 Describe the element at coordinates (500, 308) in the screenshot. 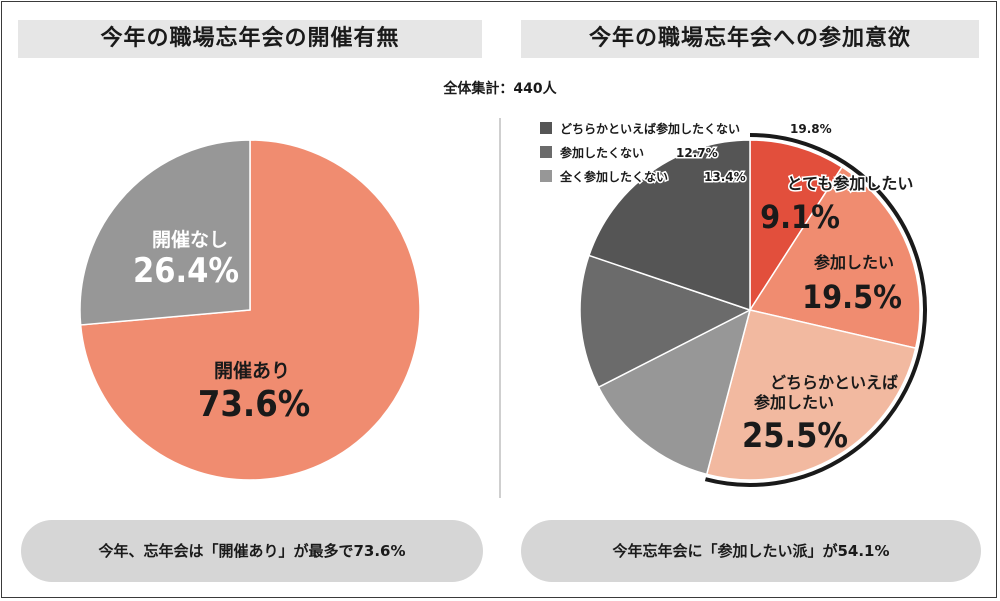

I see `panel-divider` at that location.